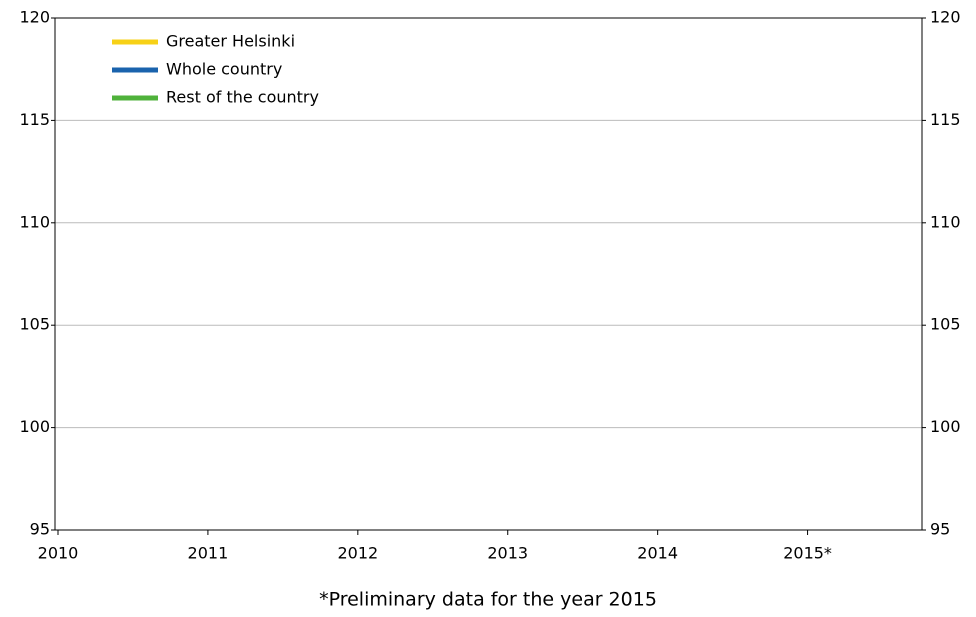 The height and width of the screenshot is (617, 976). What do you see at coordinates (34, 426) in the screenshot?
I see `y-tick-label: 100` at bounding box center [34, 426].